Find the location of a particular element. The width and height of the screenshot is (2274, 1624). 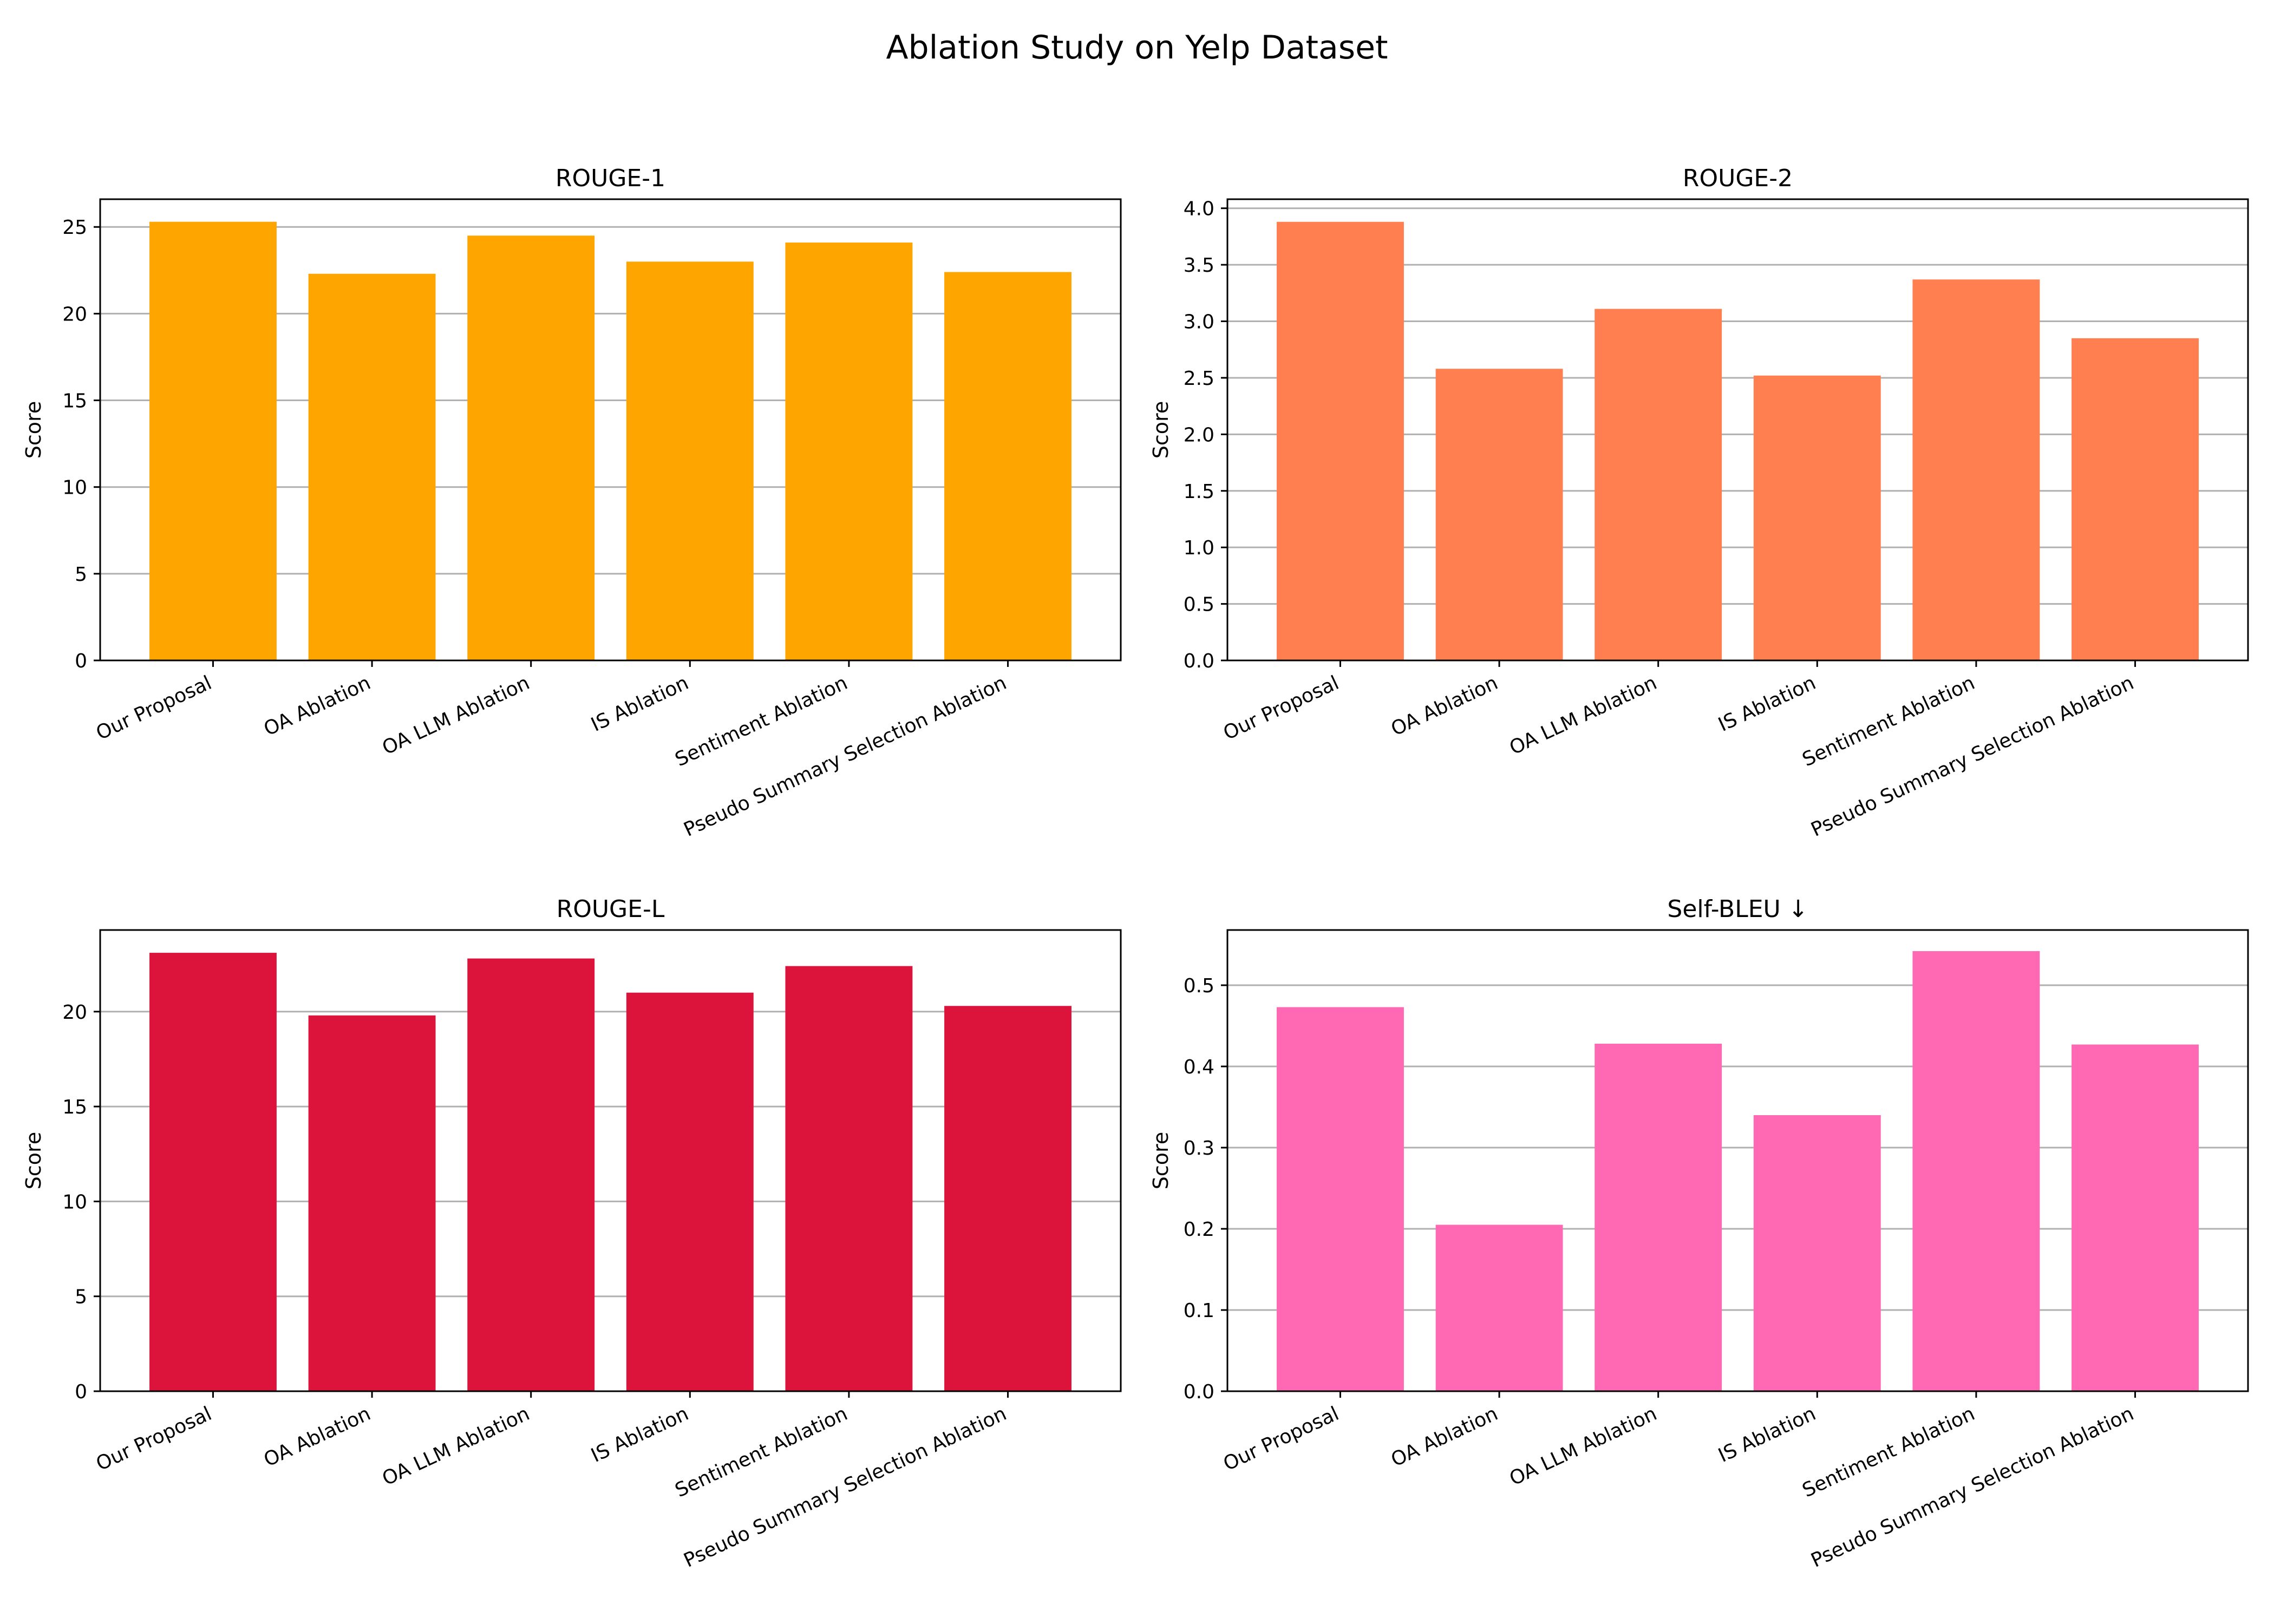

y-tick-label: 2.5 is located at coordinates (1199, 379).